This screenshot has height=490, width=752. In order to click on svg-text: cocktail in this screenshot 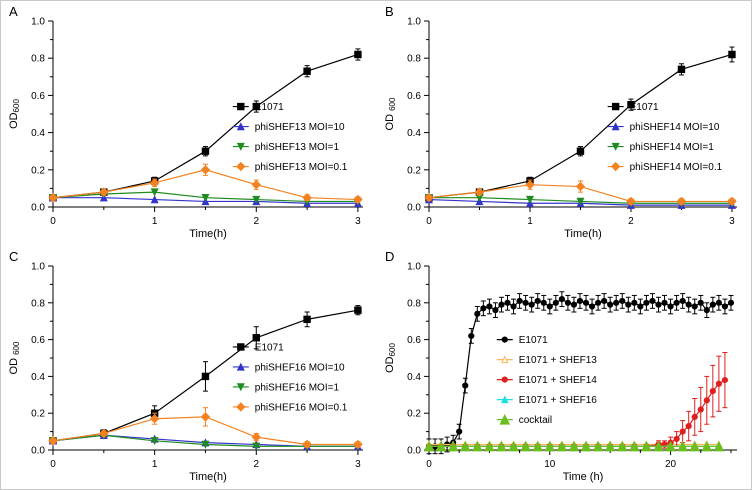, I will do `click(535, 420)`.